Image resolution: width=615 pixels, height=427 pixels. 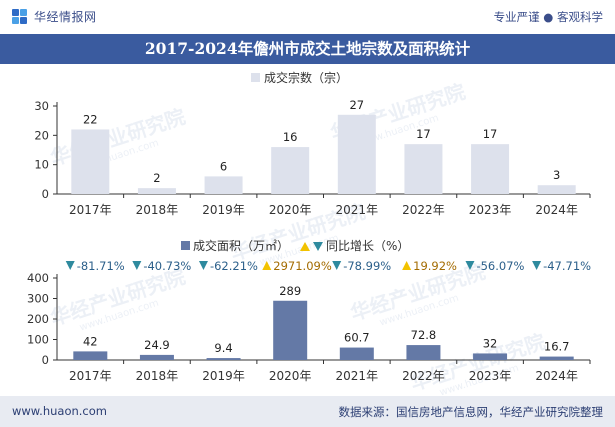 I want to click on y-tick-label: 300, so click(x=38, y=299).